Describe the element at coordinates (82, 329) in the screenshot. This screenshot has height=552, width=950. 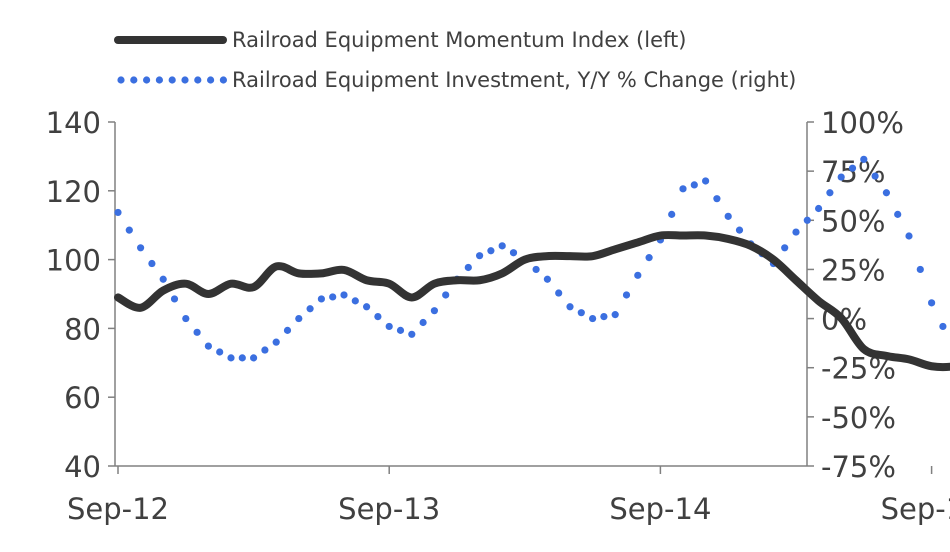
I see `left-tick-label: 80` at that location.